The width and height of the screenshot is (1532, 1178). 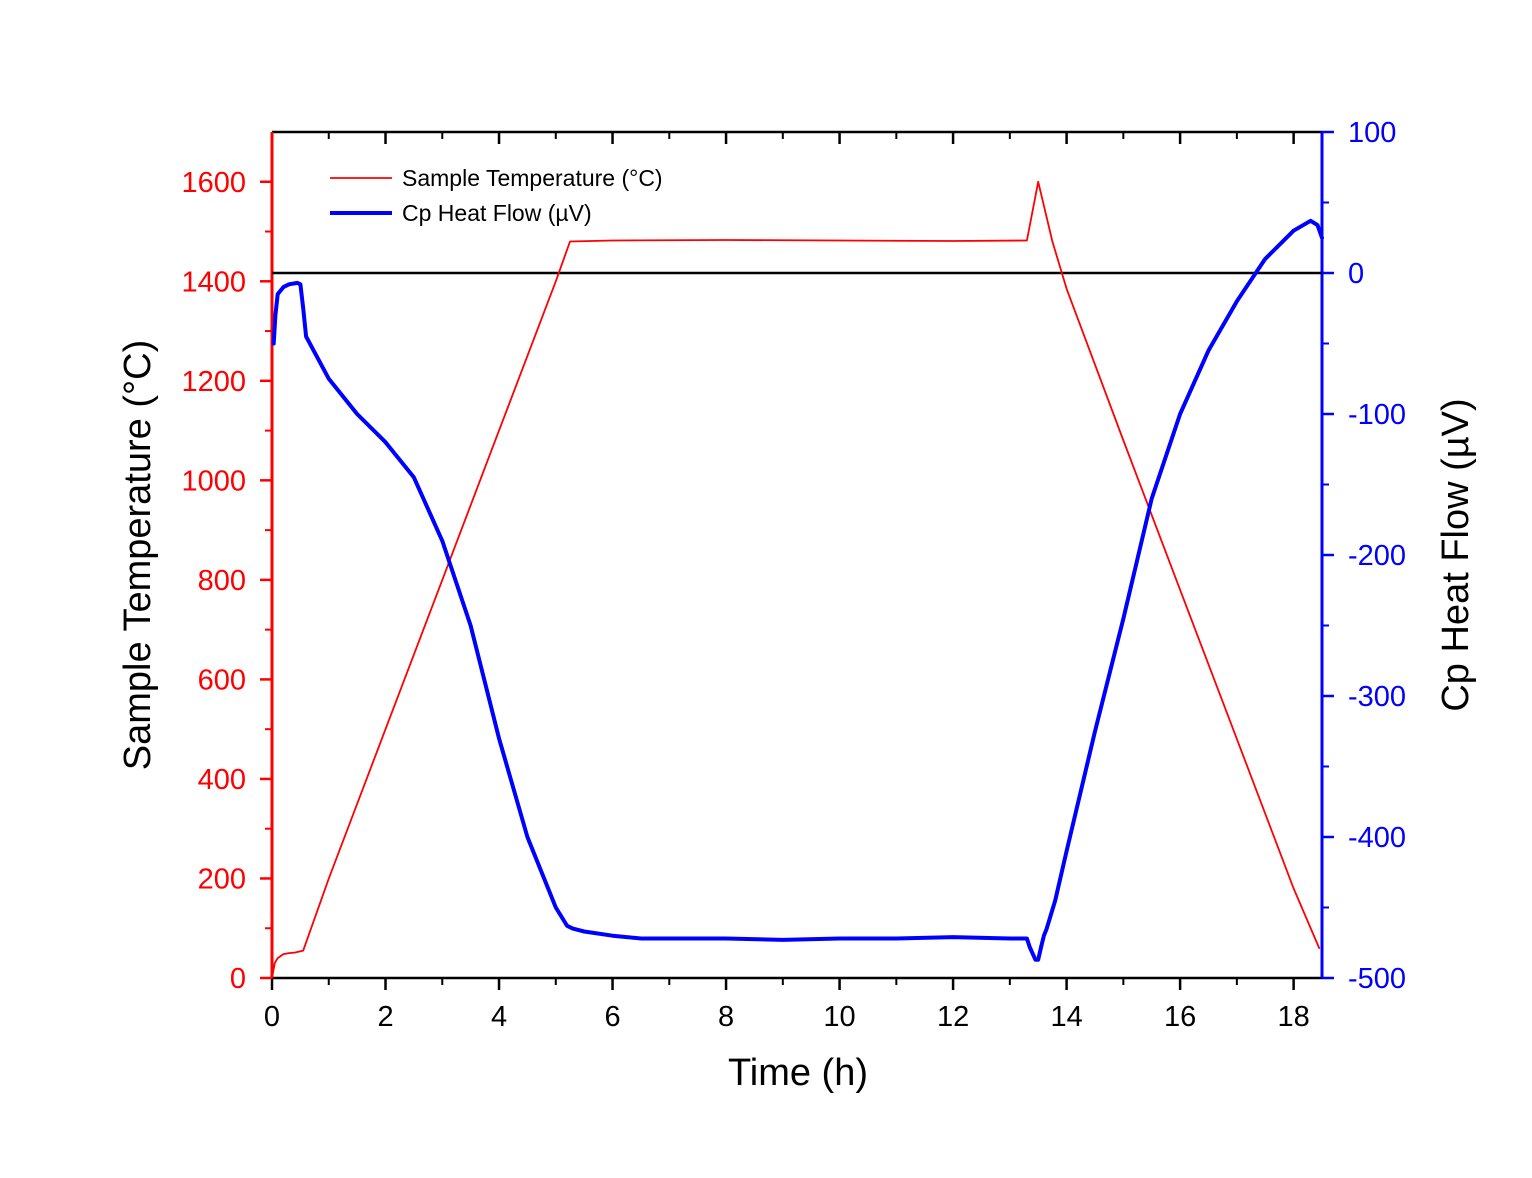 I want to click on x-tick-label: 6, so click(x=612, y=1017).